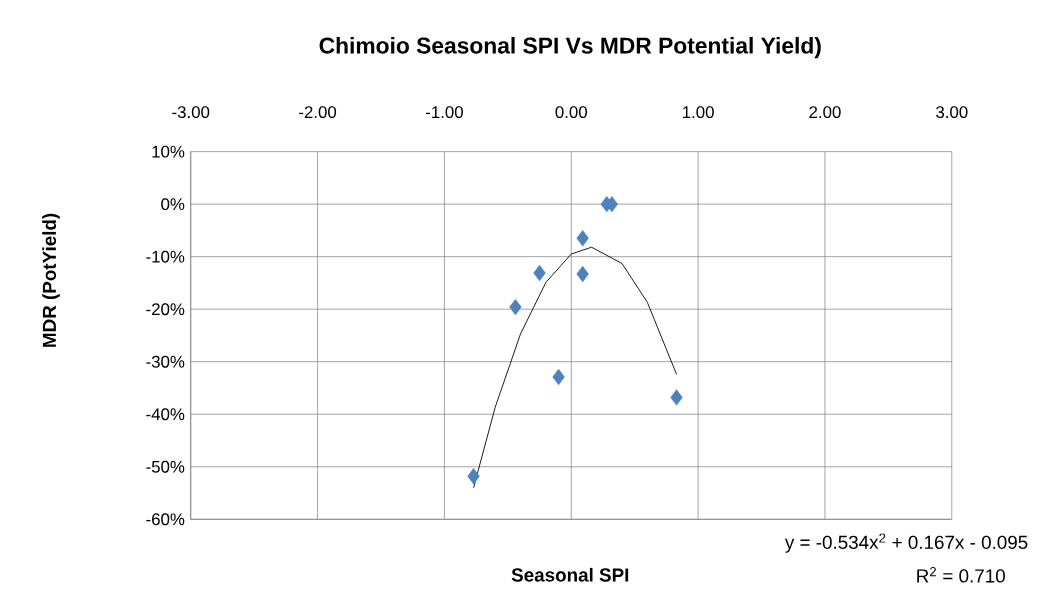 The image size is (1039, 598). I want to click on y-tick-label: -50%, so click(165, 467).